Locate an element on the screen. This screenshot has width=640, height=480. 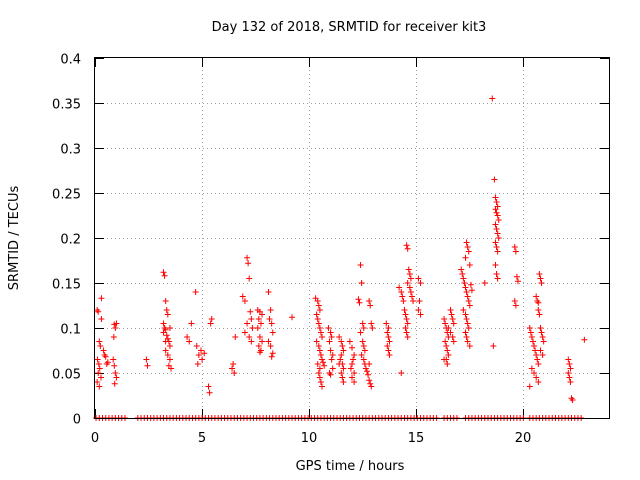
x-tick-label: 5 is located at coordinates (202, 438).